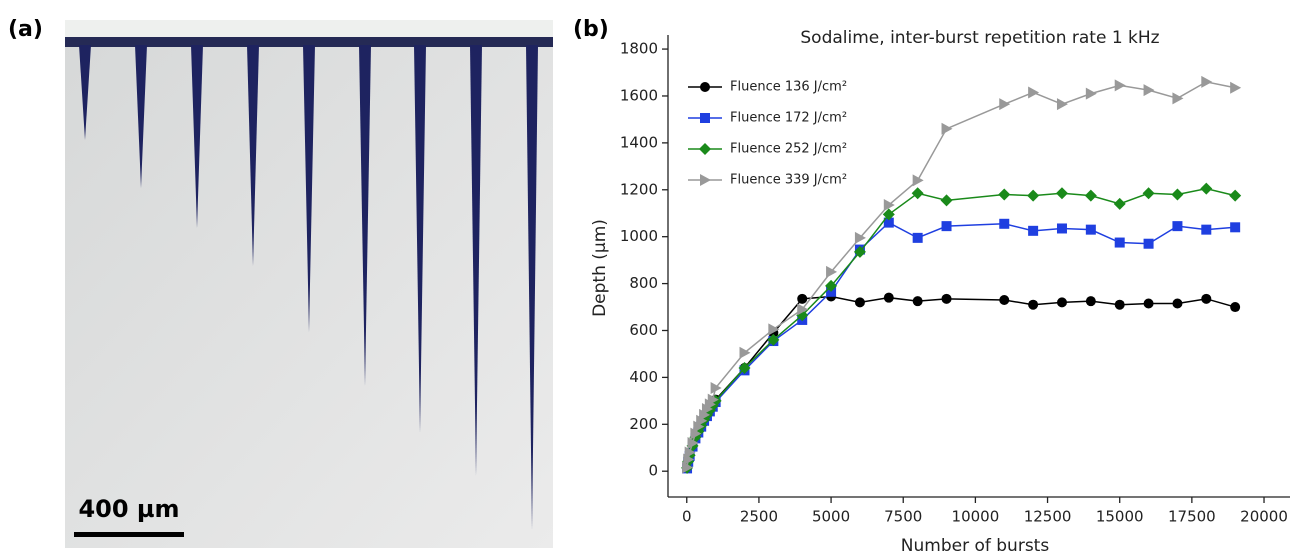 This screenshot has width=1312, height=558. What do you see at coordinates (903, 517) in the screenshot?
I see `x-tick-label: 7500` at bounding box center [903, 517].